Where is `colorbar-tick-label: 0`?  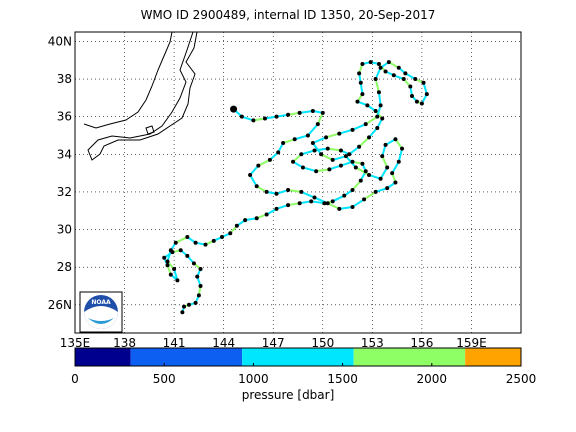 colorbar-tick-label: 0 is located at coordinates (75, 379).